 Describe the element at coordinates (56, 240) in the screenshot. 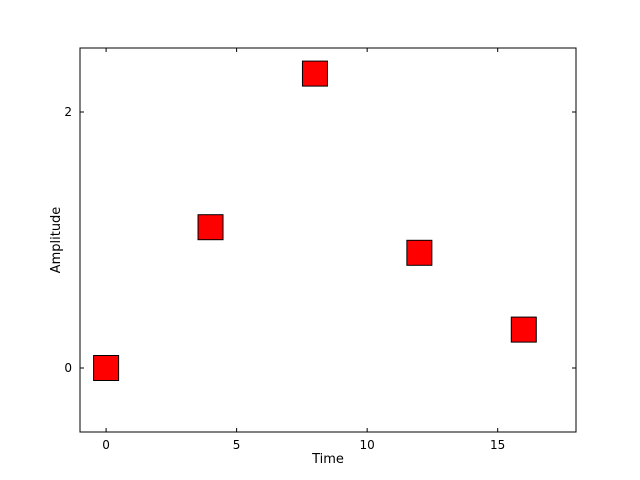

I see `y-axis-label: Amplitude` at that location.